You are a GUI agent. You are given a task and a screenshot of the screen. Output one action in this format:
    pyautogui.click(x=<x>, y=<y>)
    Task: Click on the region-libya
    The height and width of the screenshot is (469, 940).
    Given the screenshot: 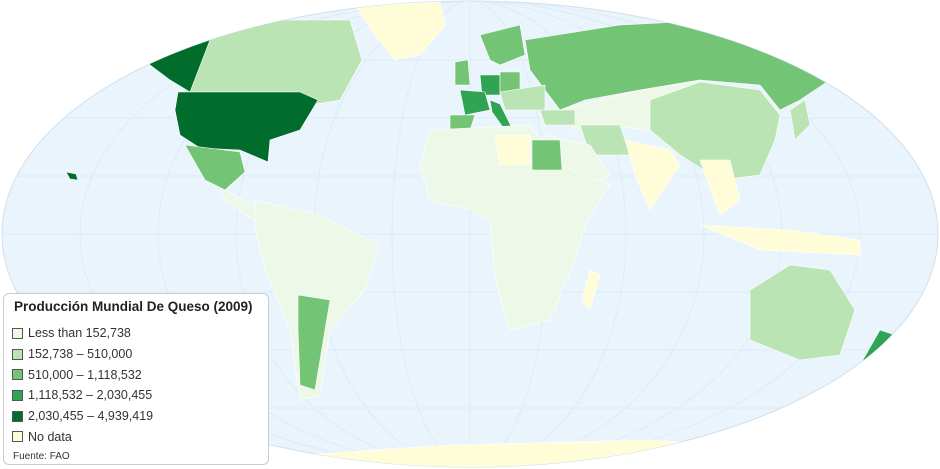 What is the action you would take?
    pyautogui.click(x=512, y=150)
    